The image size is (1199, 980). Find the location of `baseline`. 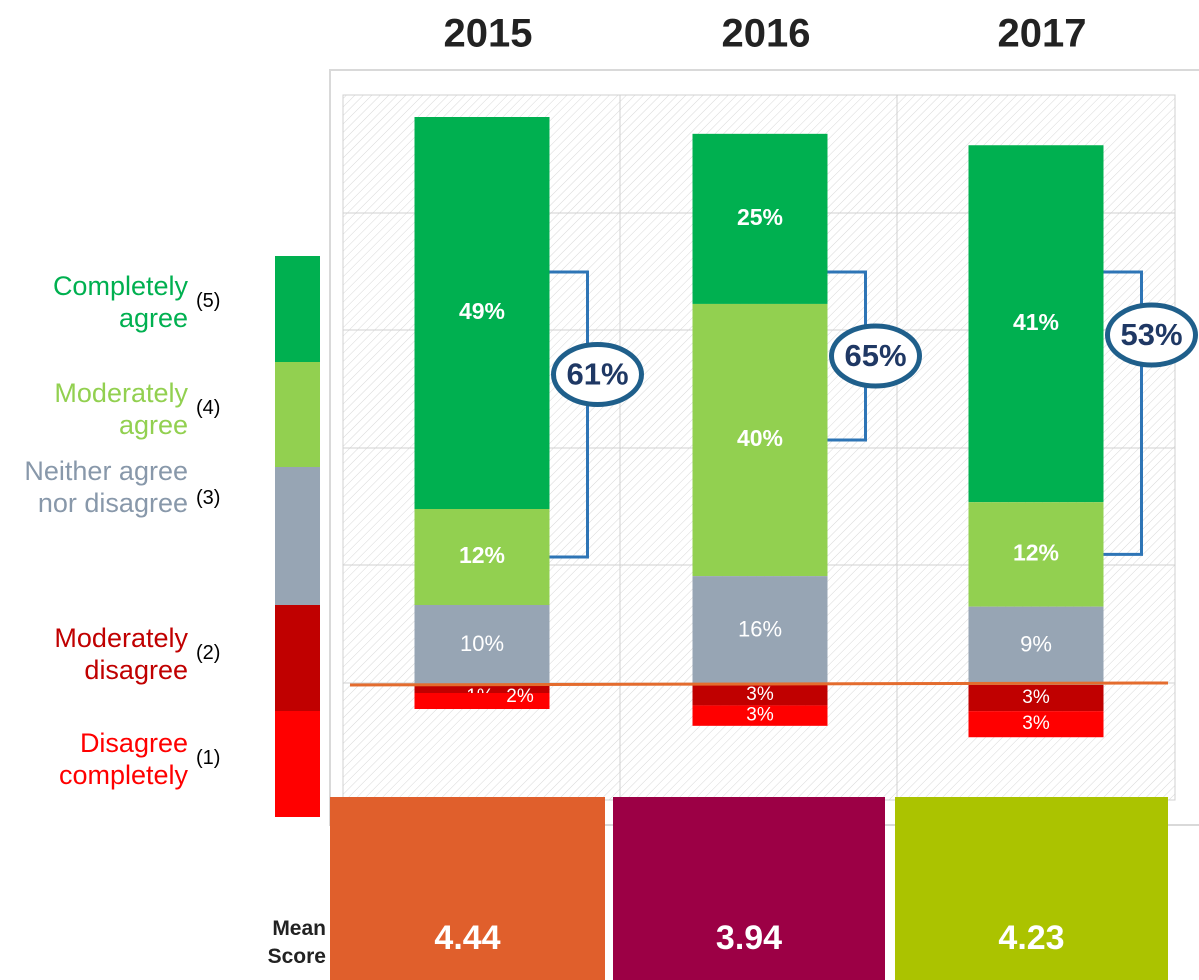

baseline is located at coordinates (759, 684).